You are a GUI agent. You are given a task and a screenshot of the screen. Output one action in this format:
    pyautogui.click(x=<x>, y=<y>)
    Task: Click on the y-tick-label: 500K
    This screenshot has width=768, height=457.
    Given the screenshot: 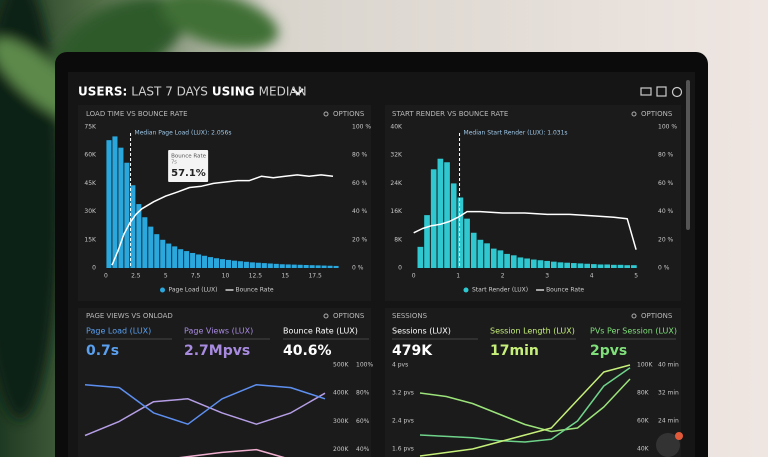 What is the action you would take?
    pyautogui.click(x=341, y=365)
    